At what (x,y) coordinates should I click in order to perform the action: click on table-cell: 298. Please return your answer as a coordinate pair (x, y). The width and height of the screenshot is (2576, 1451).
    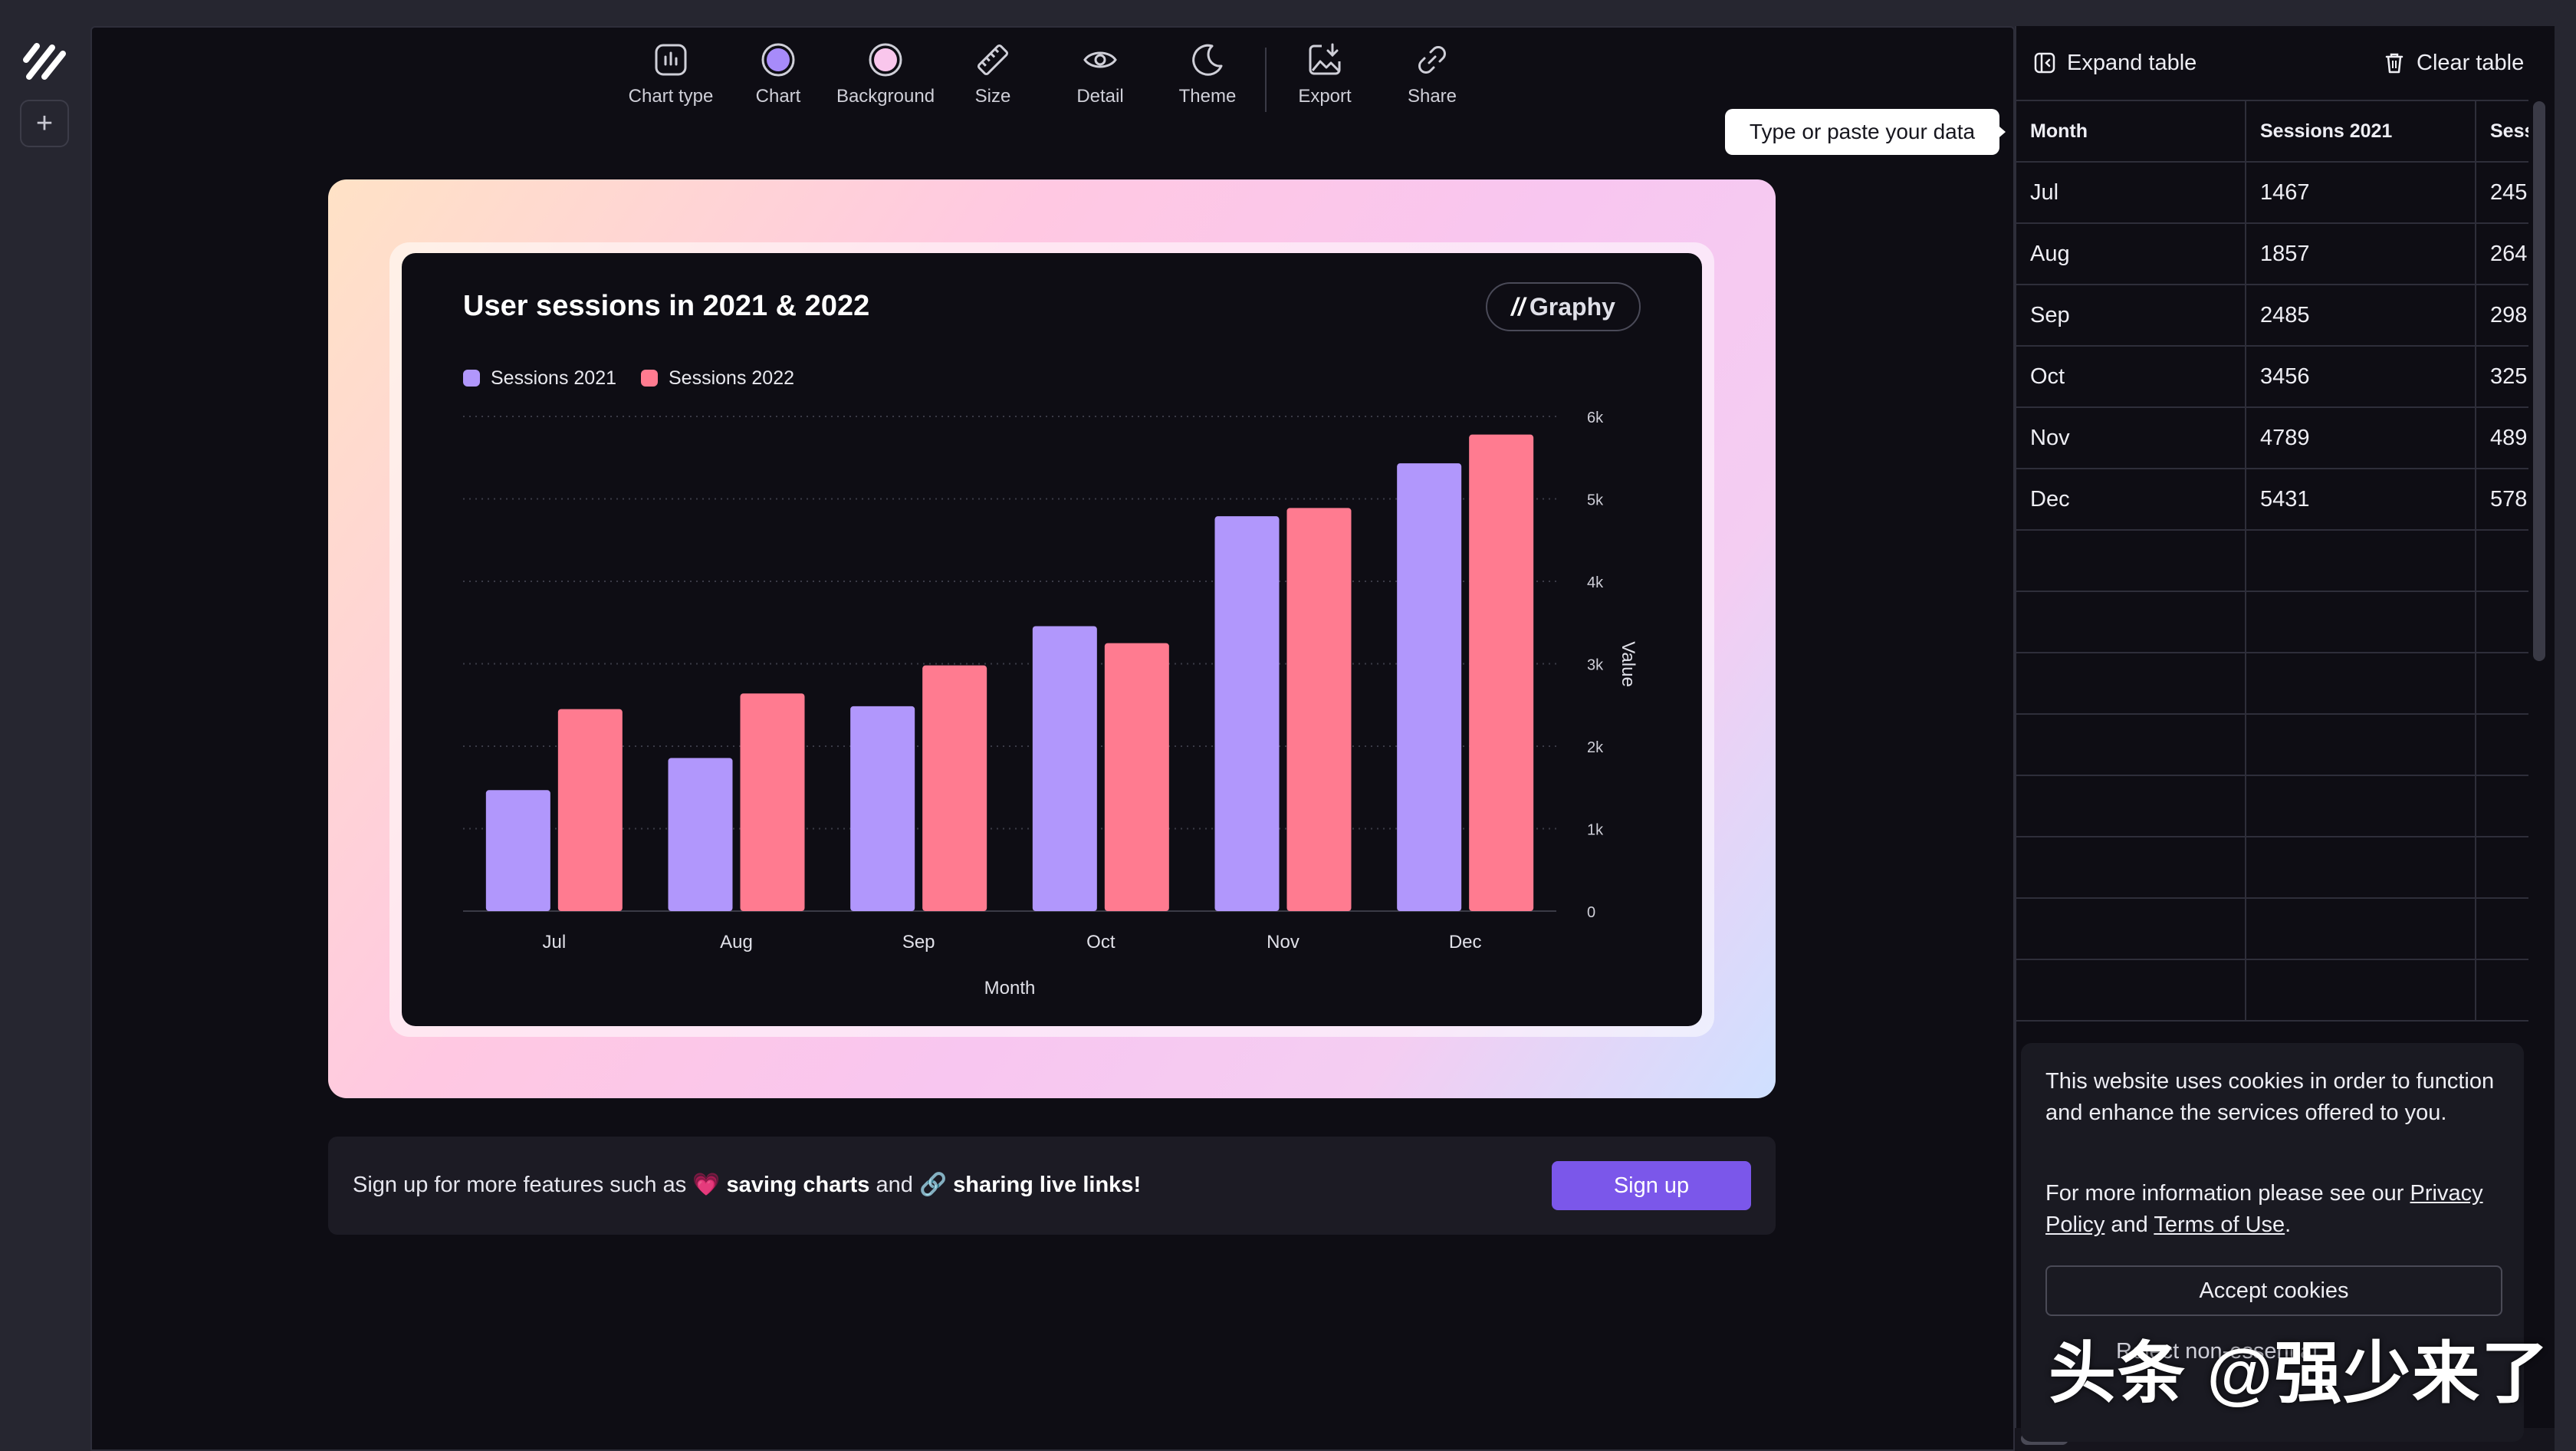
    Looking at the image, I should click on (2502, 315).